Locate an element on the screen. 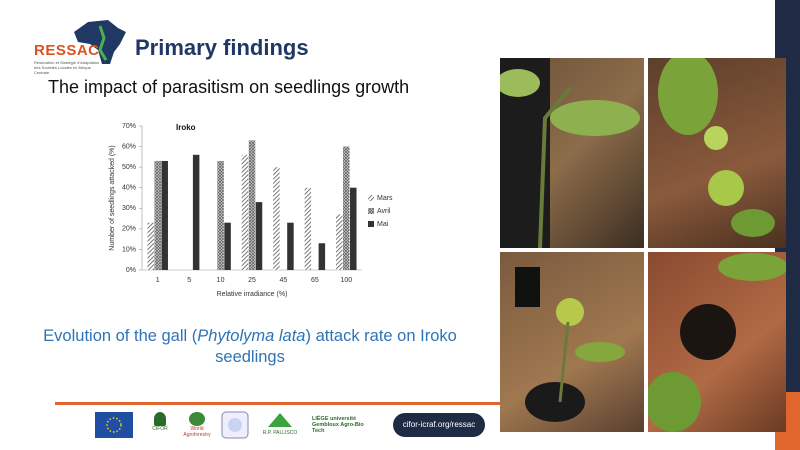 This screenshot has height=450, width=800. partner-logo: CIFOR is located at coordinates (160, 422).